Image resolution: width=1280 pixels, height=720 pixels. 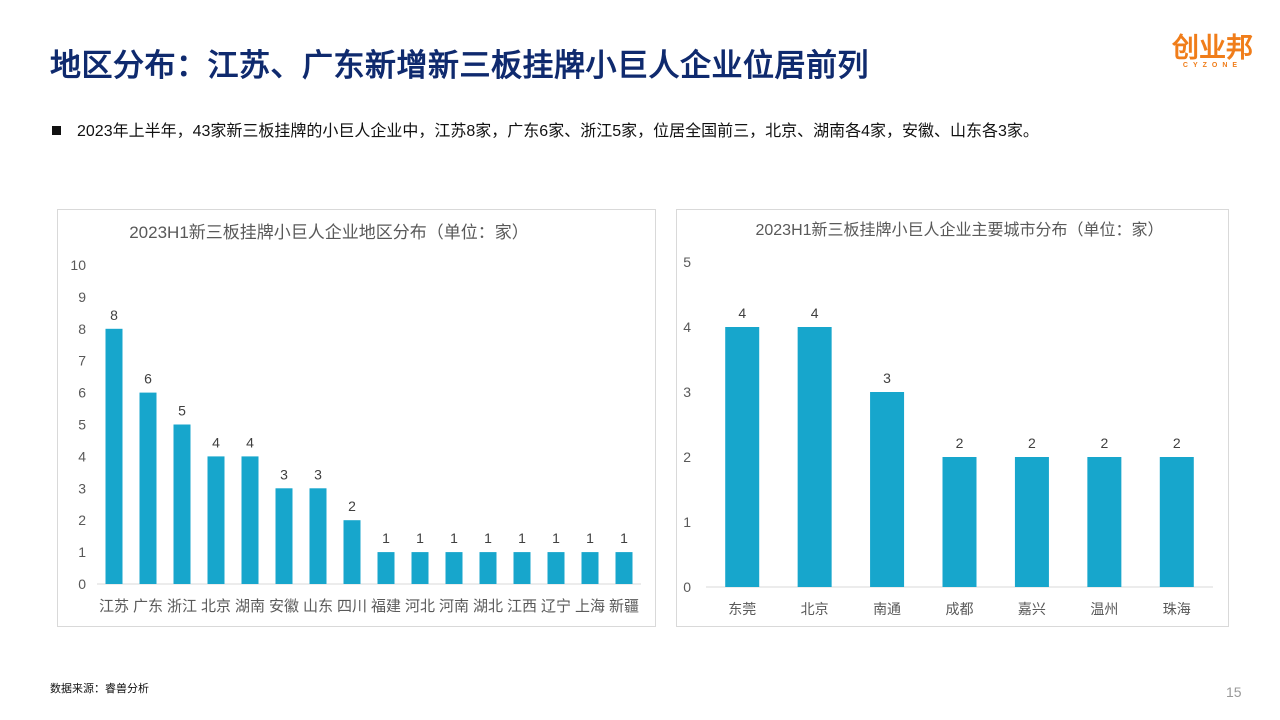 I want to click on x-tick-label: 珠海, so click(x=1177, y=609).